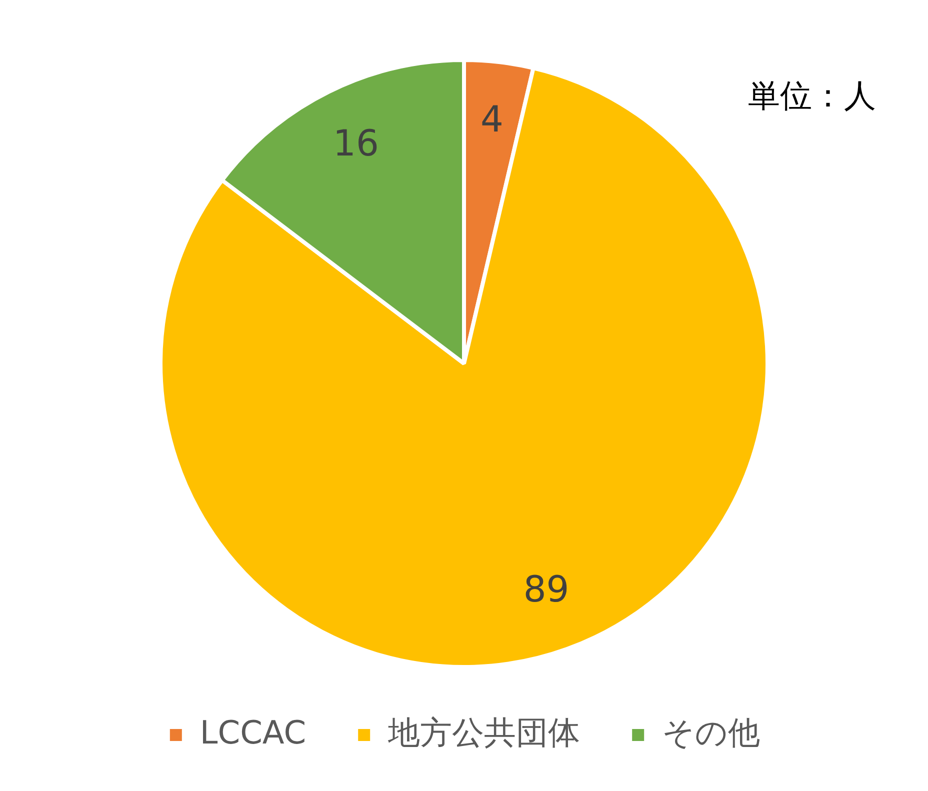 This screenshot has height=791, width=928. What do you see at coordinates (483, 732) in the screenshot?
I see `legend-label: 地方公共団体` at bounding box center [483, 732].